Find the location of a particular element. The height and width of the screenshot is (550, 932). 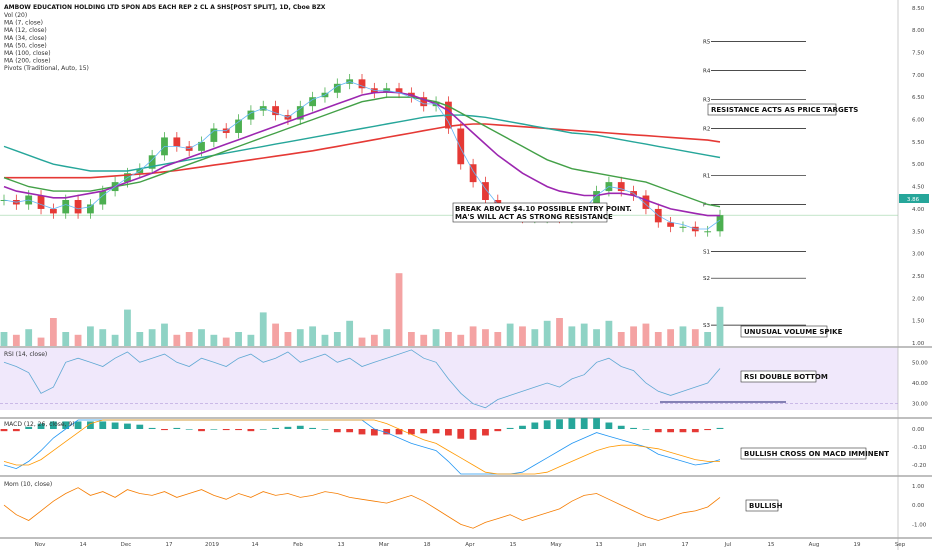

rsi-tick: 40.00 is located at coordinates (920, 384).